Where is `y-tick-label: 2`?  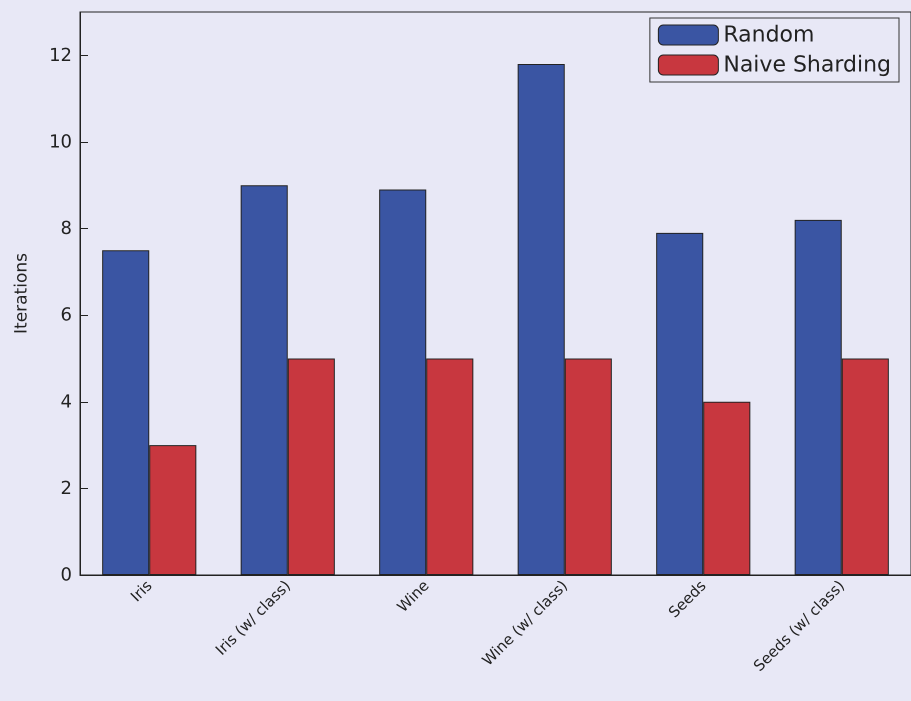 y-tick-label: 2 is located at coordinates (66, 488).